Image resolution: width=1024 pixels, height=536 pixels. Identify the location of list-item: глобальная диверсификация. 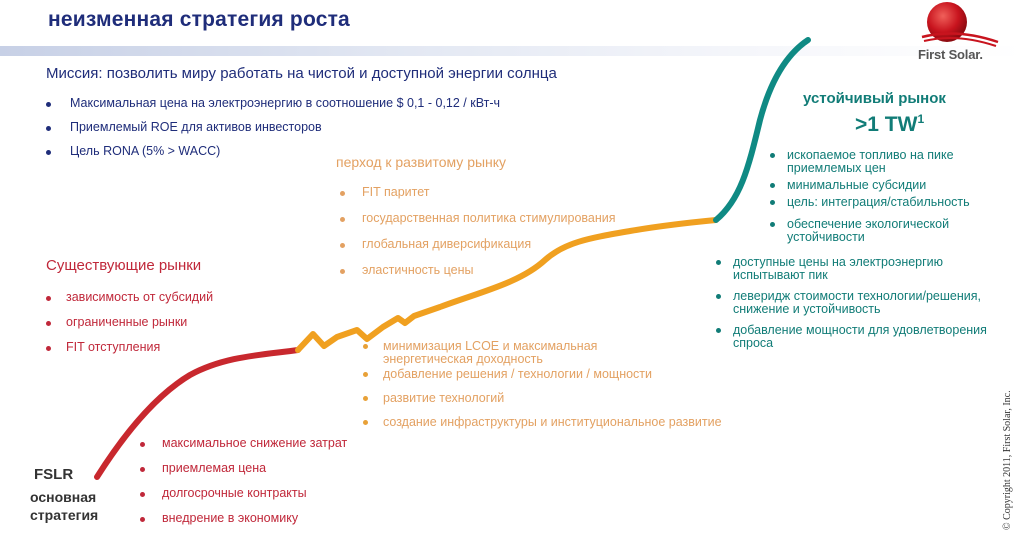
(478, 250).